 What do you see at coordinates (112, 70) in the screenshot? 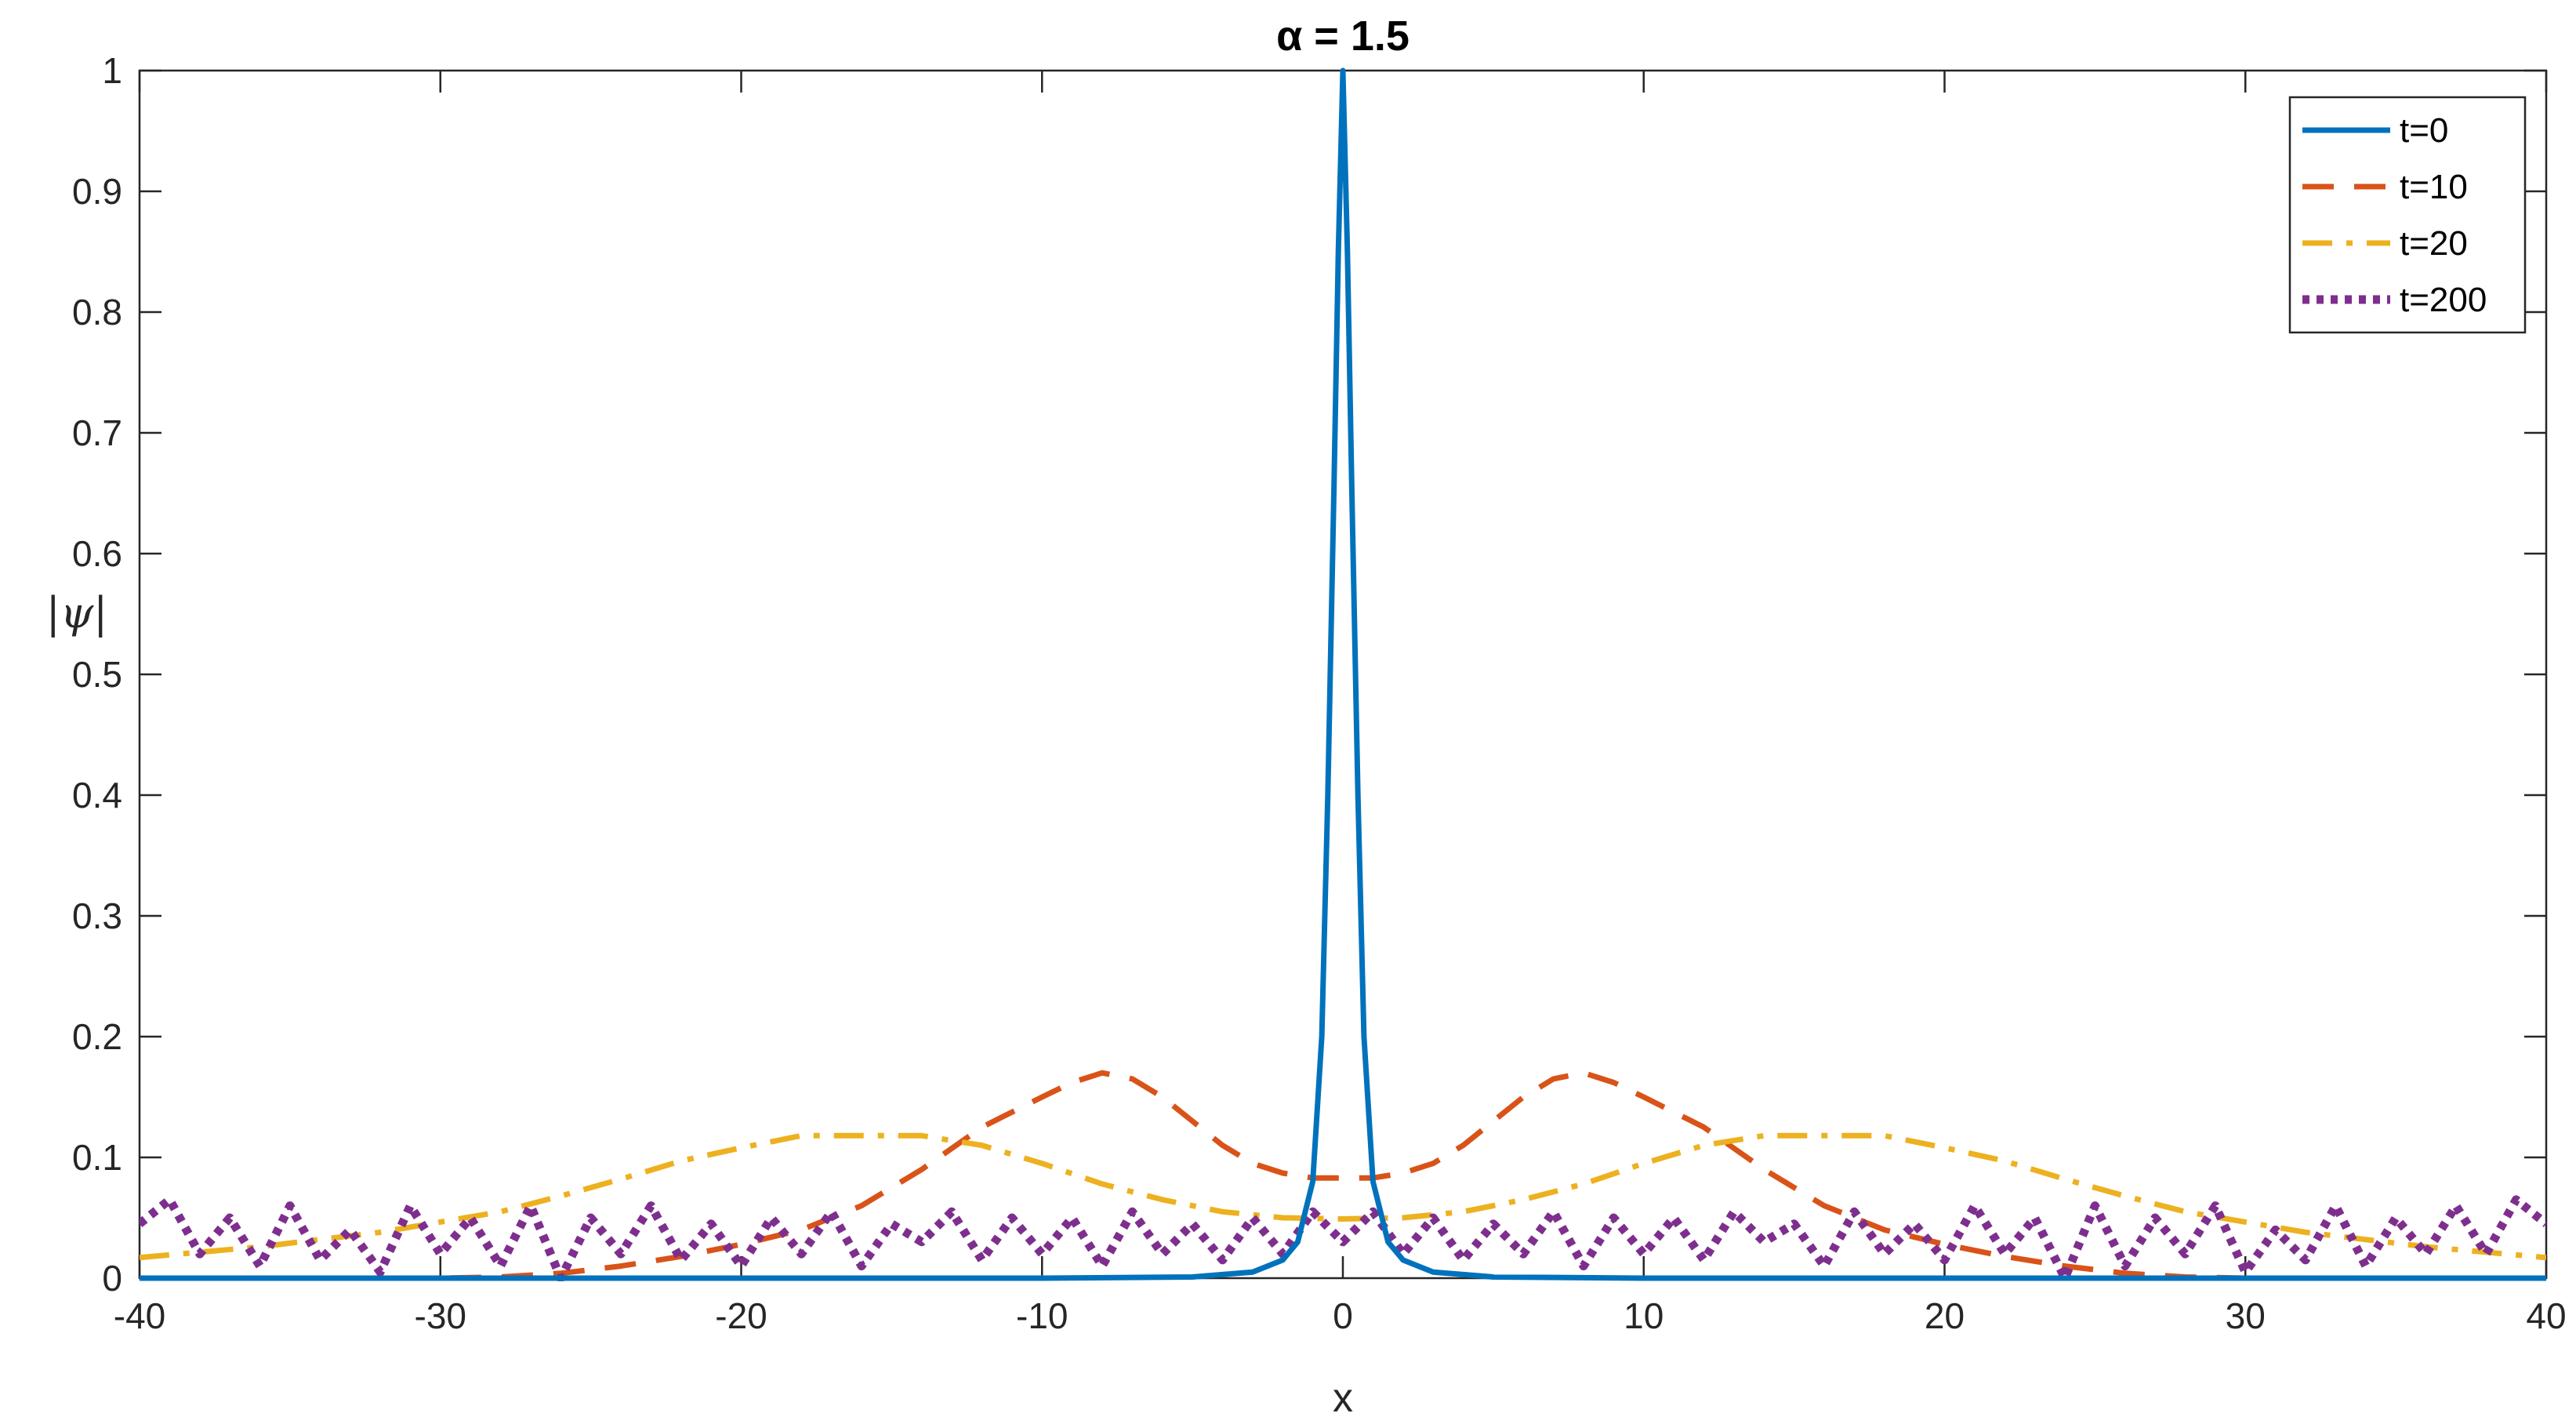
I see `y-tick-label: 1` at bounding box center [112, 70].